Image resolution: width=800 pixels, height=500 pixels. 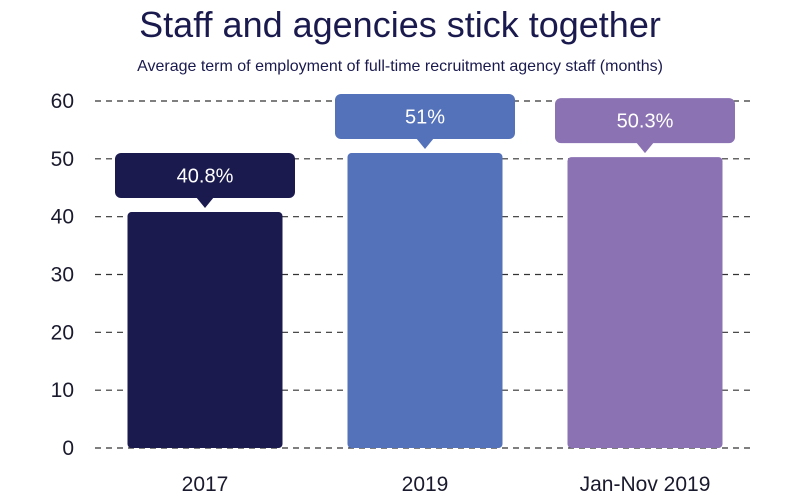 I want to click on y-tick-label: 0, so click(x=68, y=448).